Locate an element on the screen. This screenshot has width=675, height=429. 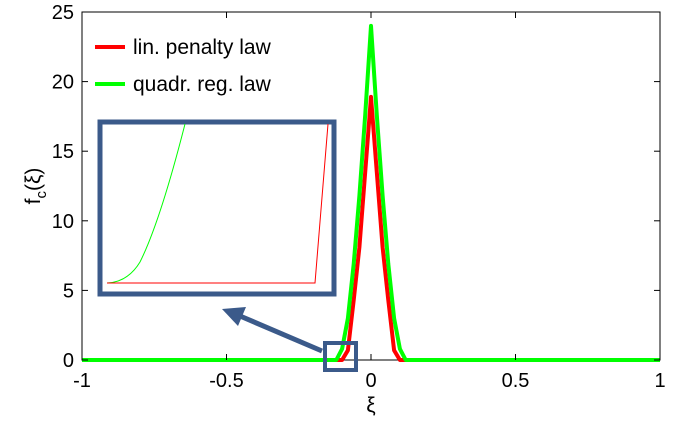
y-tick-label: 5 is located at coordinates (68, 291).